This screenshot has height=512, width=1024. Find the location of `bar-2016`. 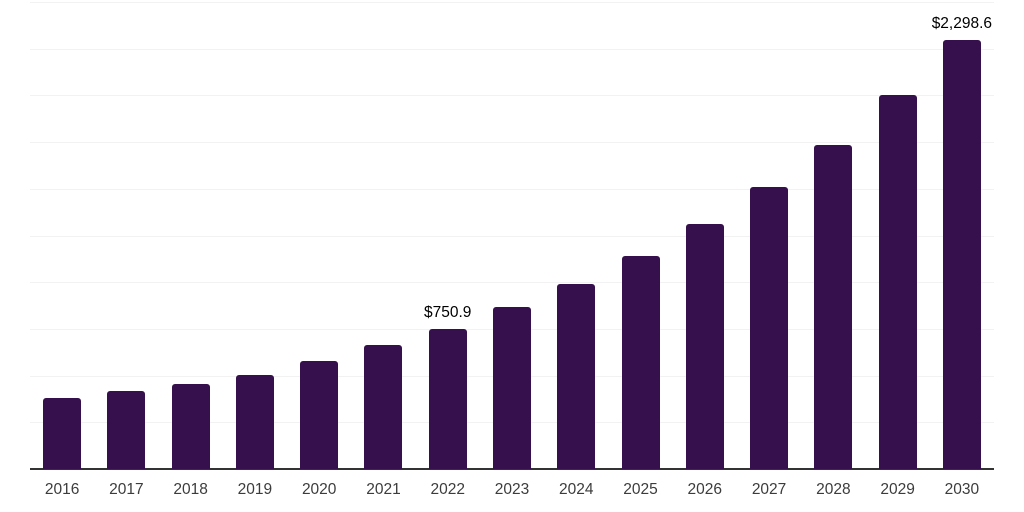

bar-2016 is located at coordinates (62, 433).